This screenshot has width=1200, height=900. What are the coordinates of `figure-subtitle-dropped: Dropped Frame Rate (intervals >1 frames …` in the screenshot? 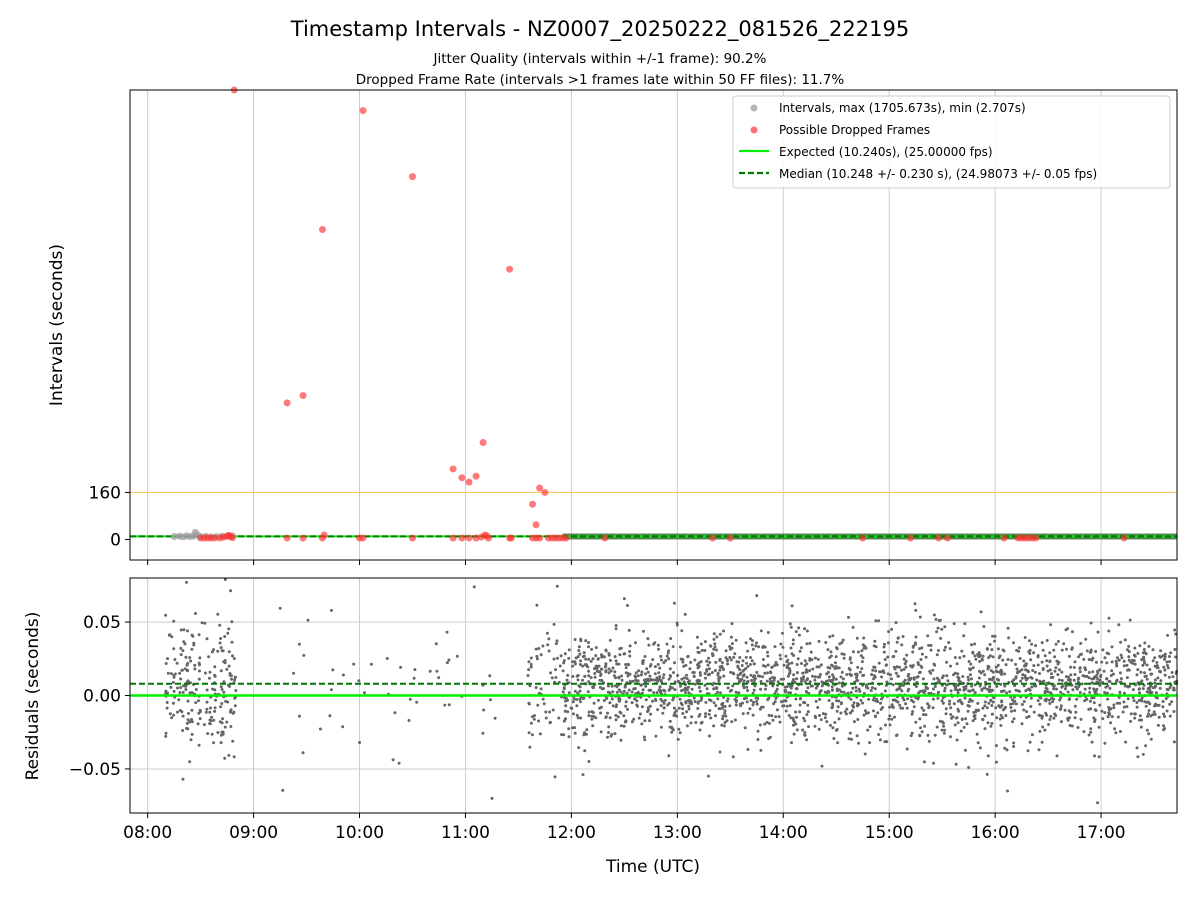 It's located at (600, 80).